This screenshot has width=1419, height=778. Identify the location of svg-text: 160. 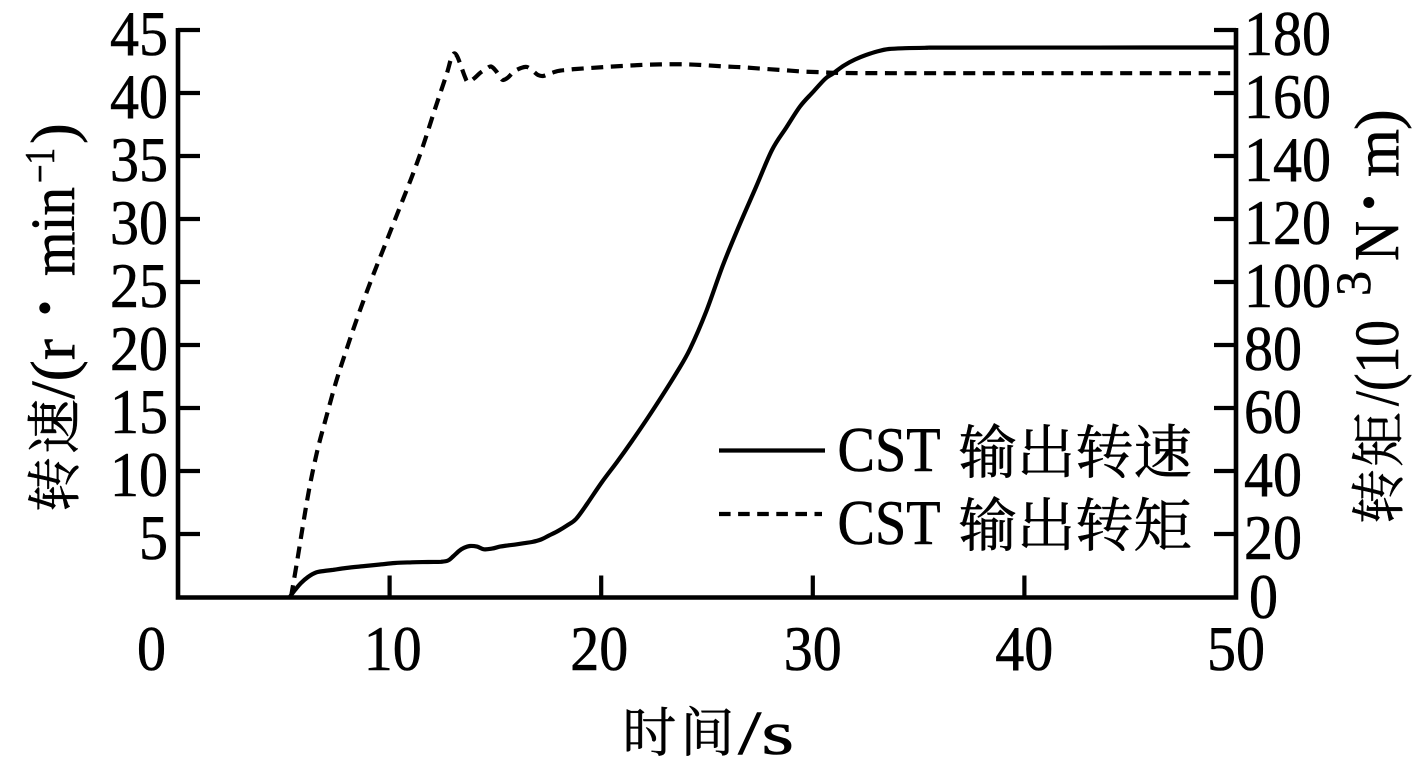
(1287, 96).